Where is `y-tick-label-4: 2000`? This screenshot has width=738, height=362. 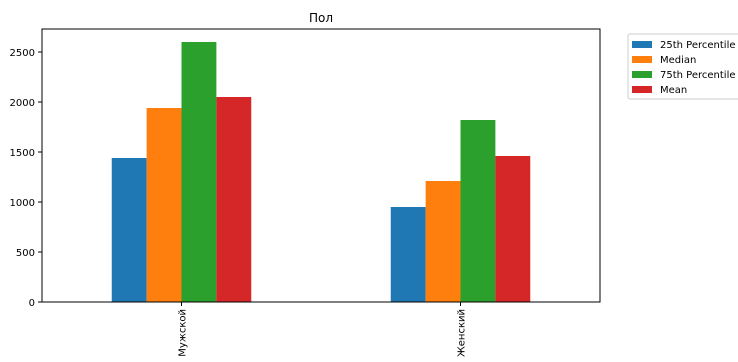
y-tick-label-4: 2000 is located at coordinates (22, 103).